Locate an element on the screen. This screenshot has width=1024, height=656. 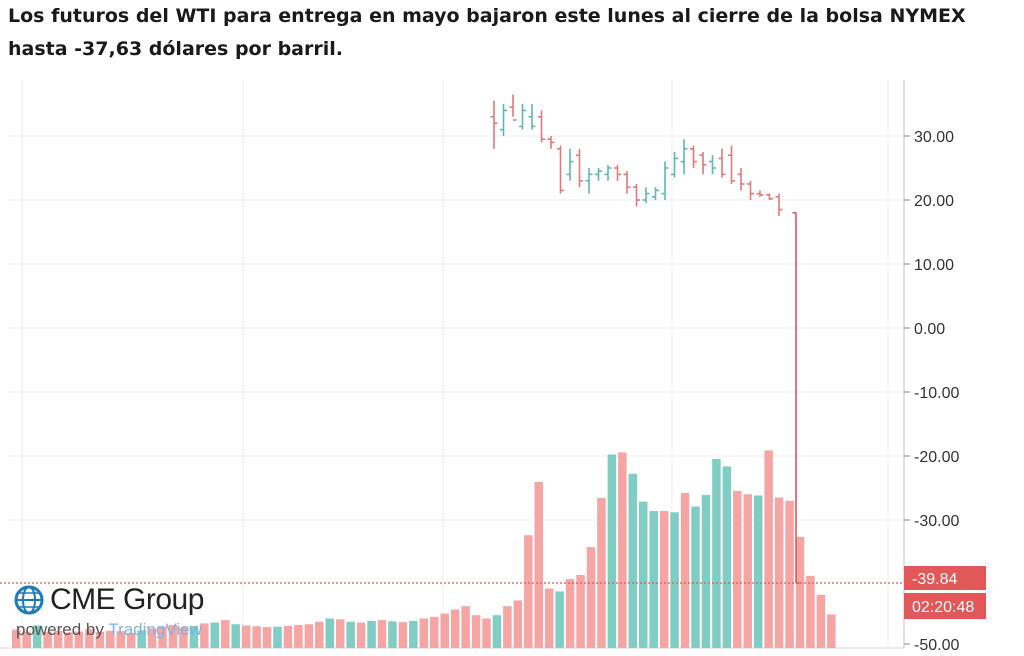
cme-logo: CME Group is located at coordinates (109, 600).